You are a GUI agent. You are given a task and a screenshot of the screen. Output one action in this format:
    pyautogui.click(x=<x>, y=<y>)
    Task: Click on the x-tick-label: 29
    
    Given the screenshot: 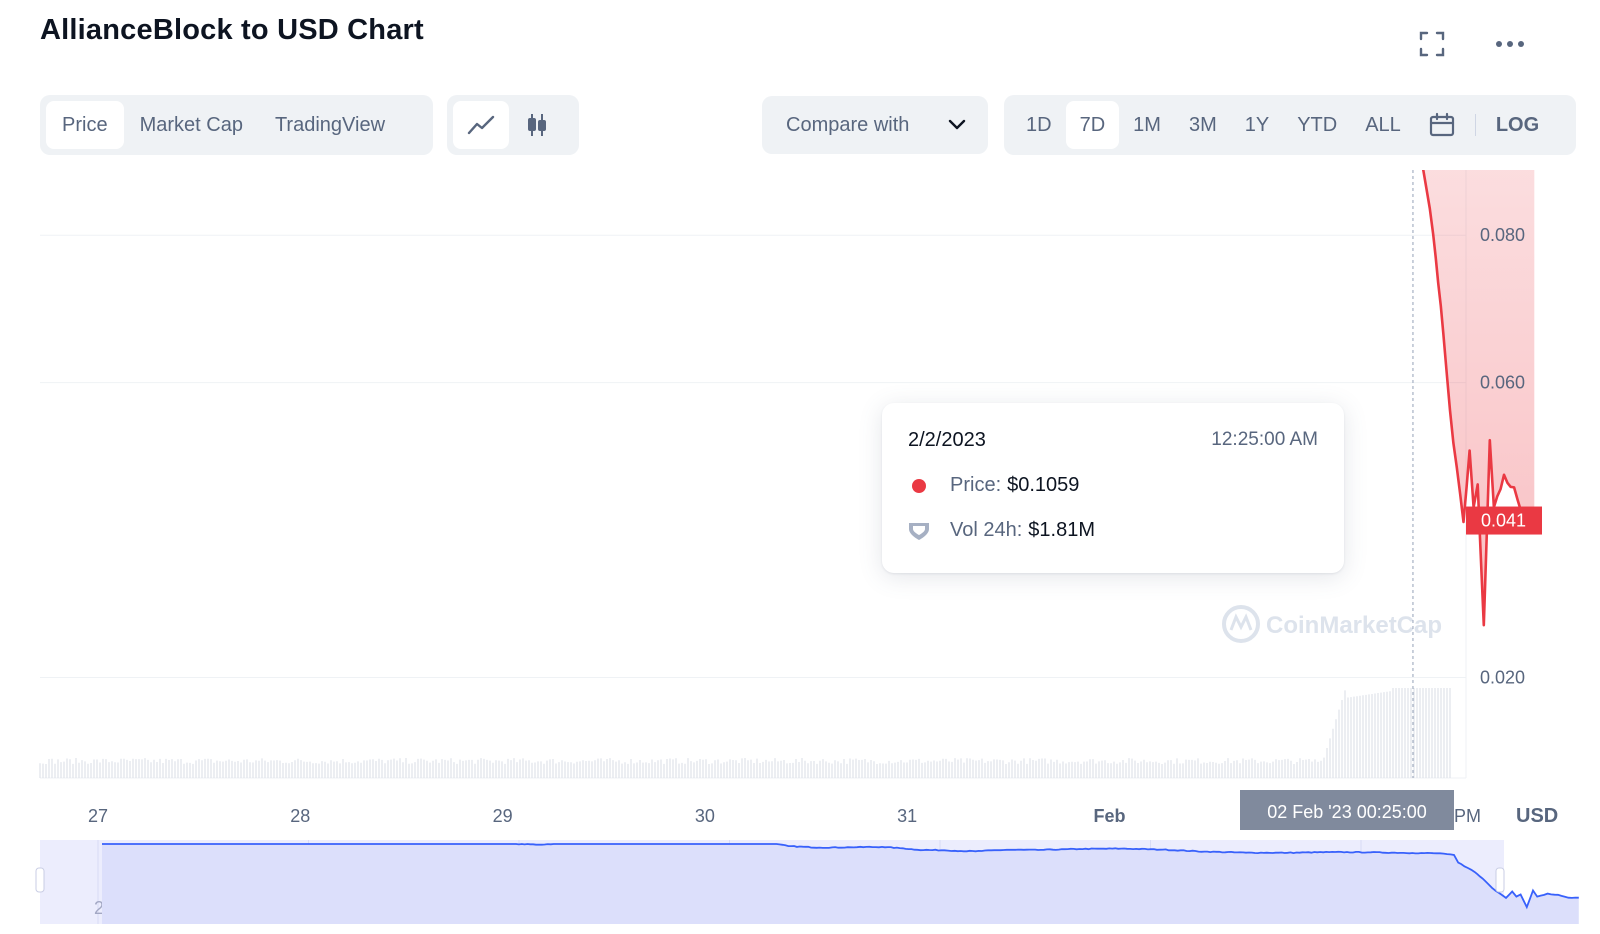 What is the action you would take?
    pyautogui.click(x=503, y=816)
    